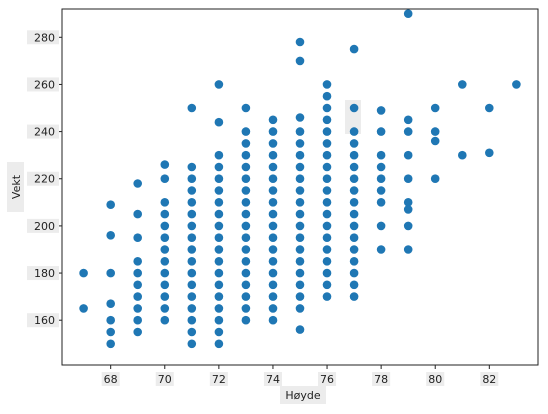 This screenshot has height=414, width=548. What do you see at coordinates (273, 379) in the screenshot?
I see `x-tick-label: 74` at bounding box center [273, 379].